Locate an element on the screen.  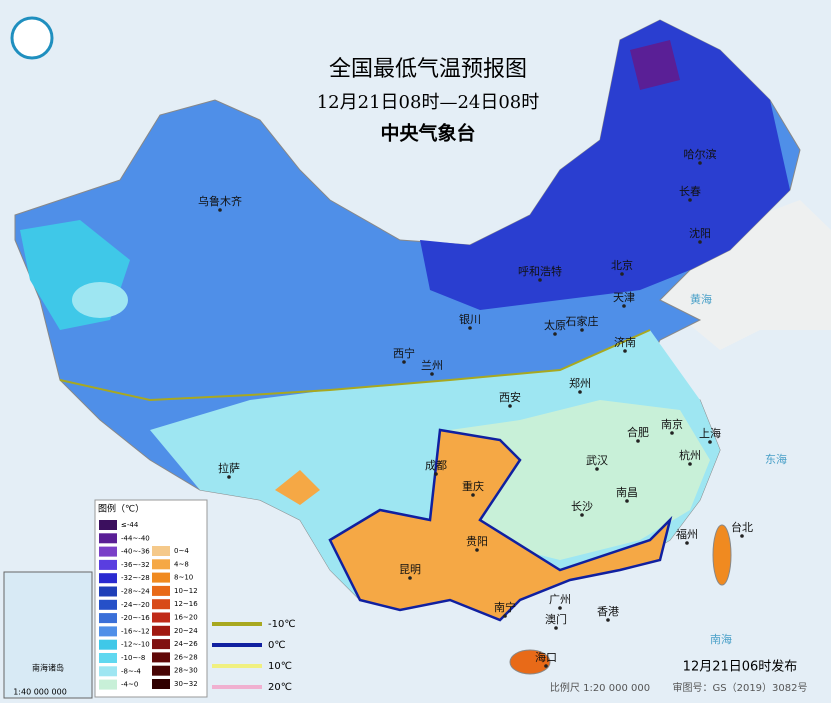
legend-label: -8~-4 is located at coordinates (131, 671).